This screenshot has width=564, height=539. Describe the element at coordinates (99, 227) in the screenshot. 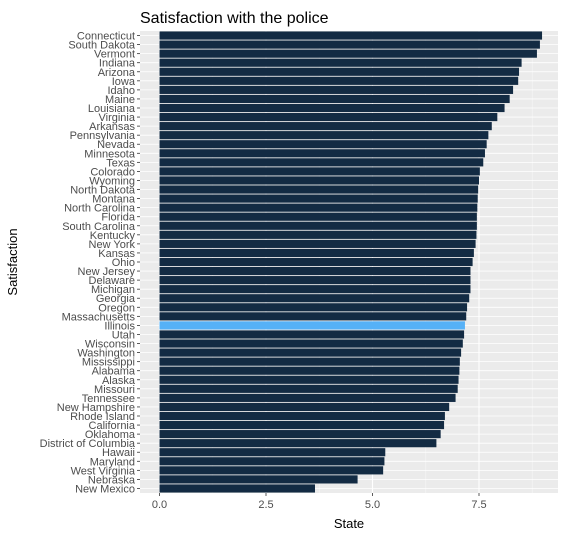

I see `y-tick-label: South Carolina` at that location.